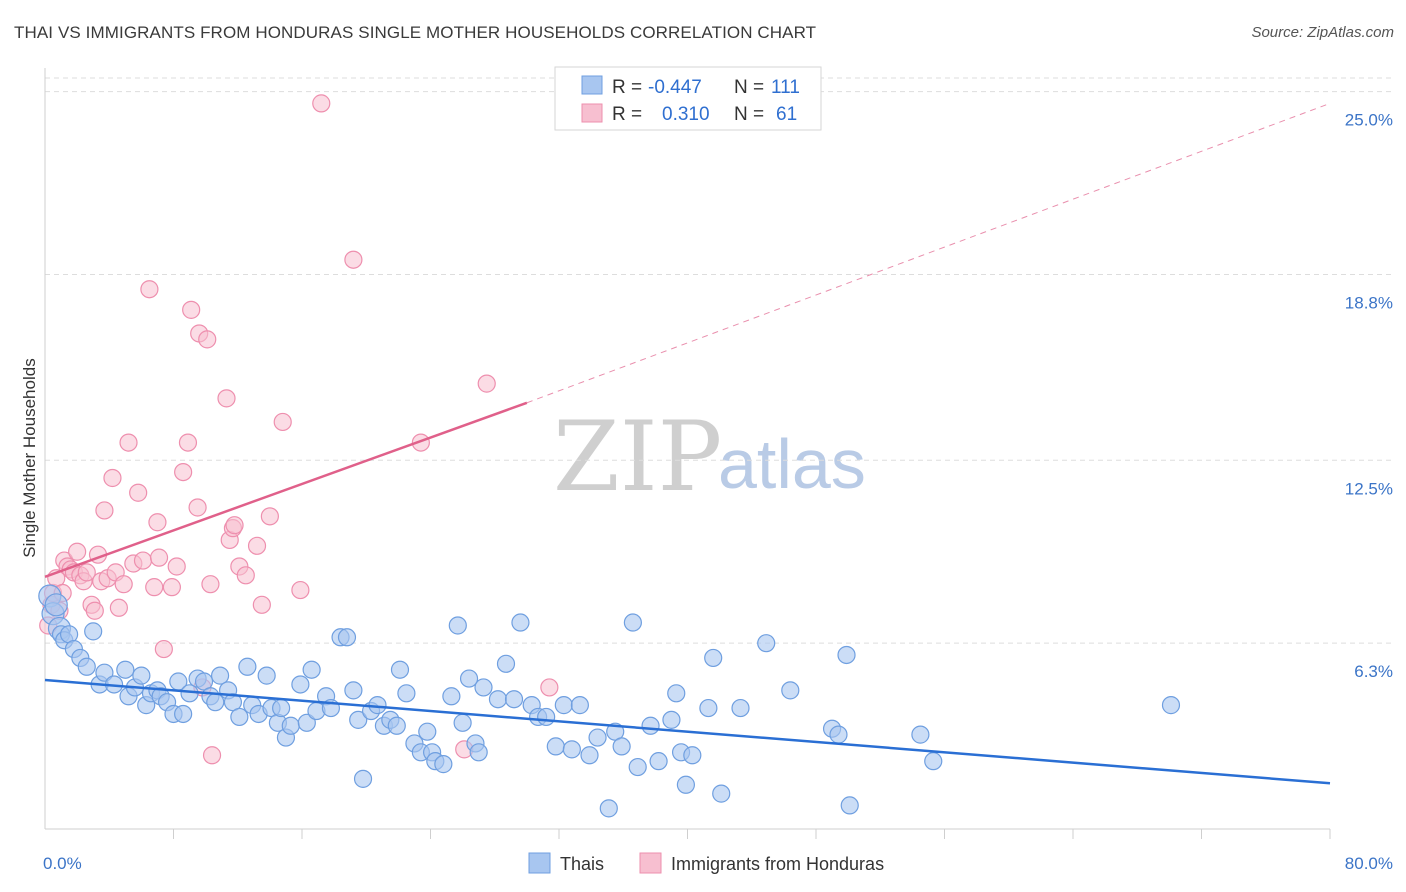 This screenshot has height=892, width=1406. I want to click on bottom-legend-label-thais: Thais, so click(582, 864).